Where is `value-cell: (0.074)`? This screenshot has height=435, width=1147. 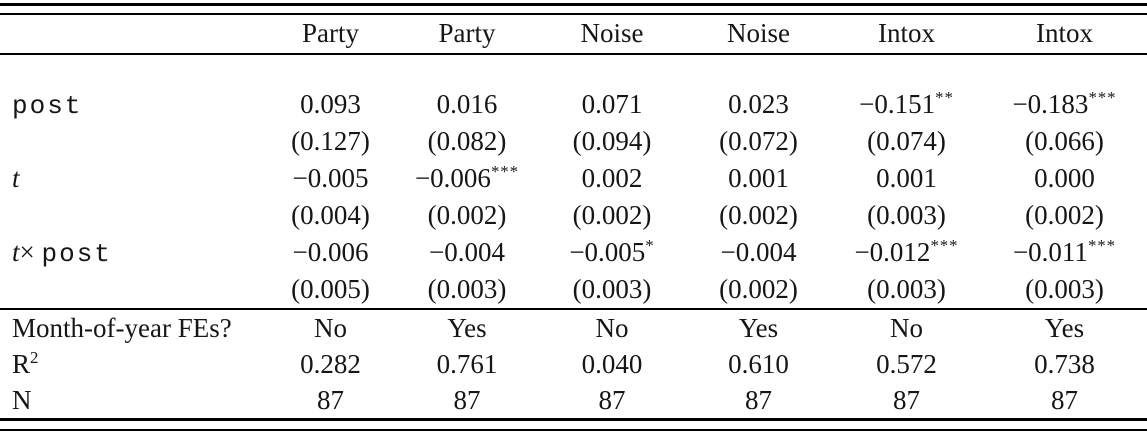
value-cell: (0.074) is located at coordinates (906, 141).